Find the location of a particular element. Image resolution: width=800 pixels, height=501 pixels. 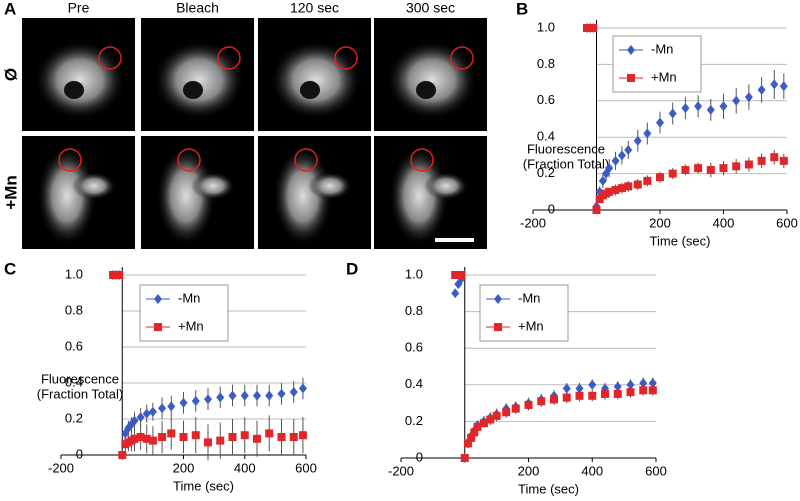

x-tick-label: 200 is located at coordinates (184, 467).